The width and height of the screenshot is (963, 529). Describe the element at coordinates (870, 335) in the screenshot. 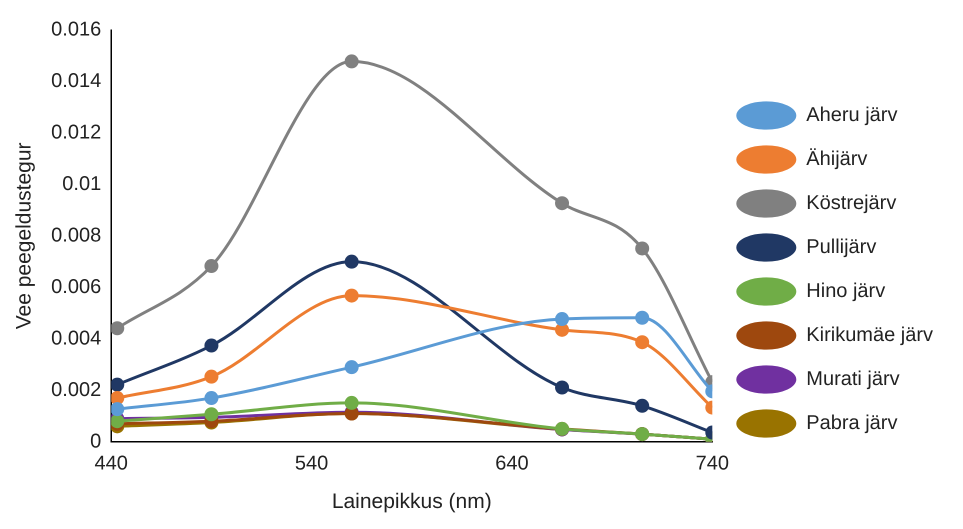

I see `legend-label: Kirikumäe järv` at that location.